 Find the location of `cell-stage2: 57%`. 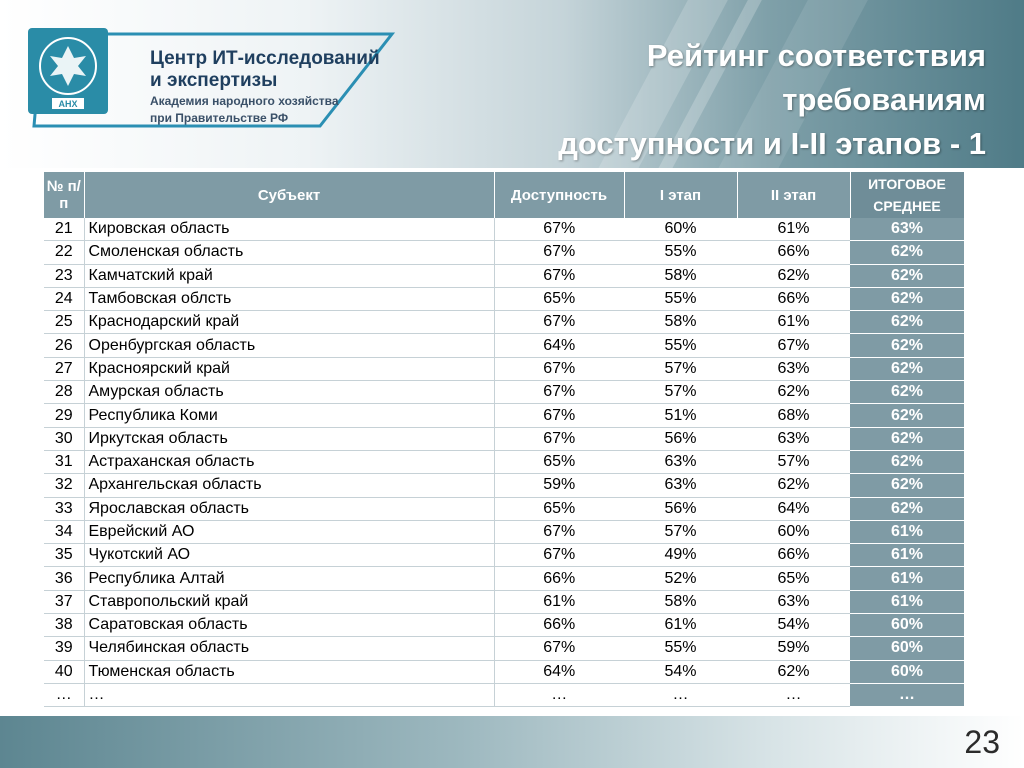

cell-stage2: 57% is located at coordinates (793, 462).